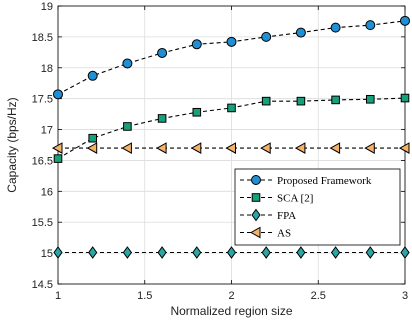 This screenshot has height=326, width=412. What do you see at coordinates (47, 254) in the screenshot?
I see `y-tick-label: 15` at bounding box center [47, 254].